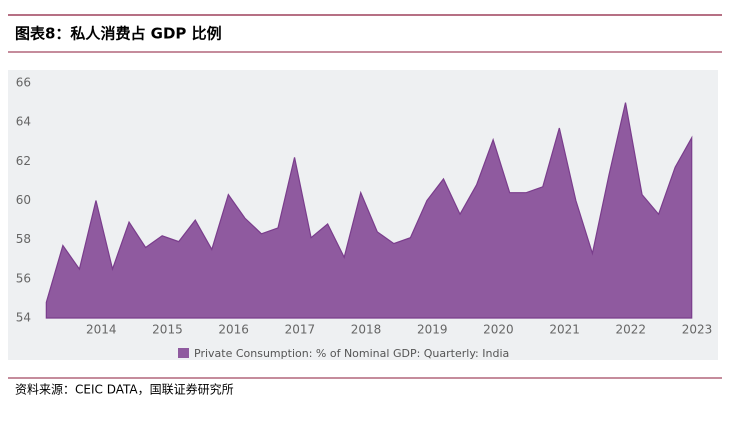 This screenshot has width=735, height=423. Describe the element at coordinates (23, 278) in the screenshot. I see `y-tick-label: 56` at that location.